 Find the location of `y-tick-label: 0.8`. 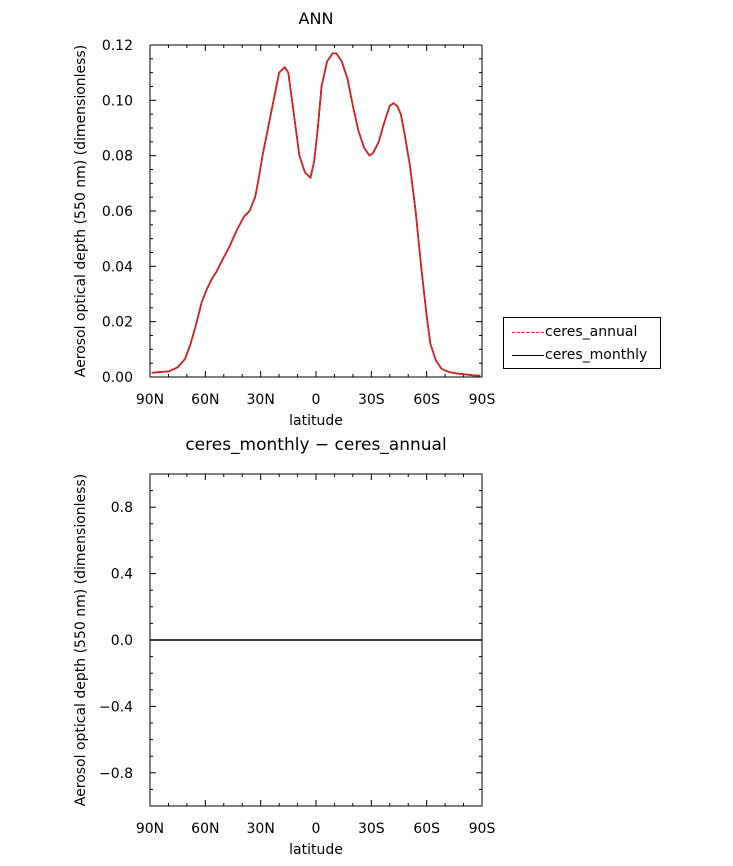

y-tick-label: 0.8 is located at coordinates (122, 508).